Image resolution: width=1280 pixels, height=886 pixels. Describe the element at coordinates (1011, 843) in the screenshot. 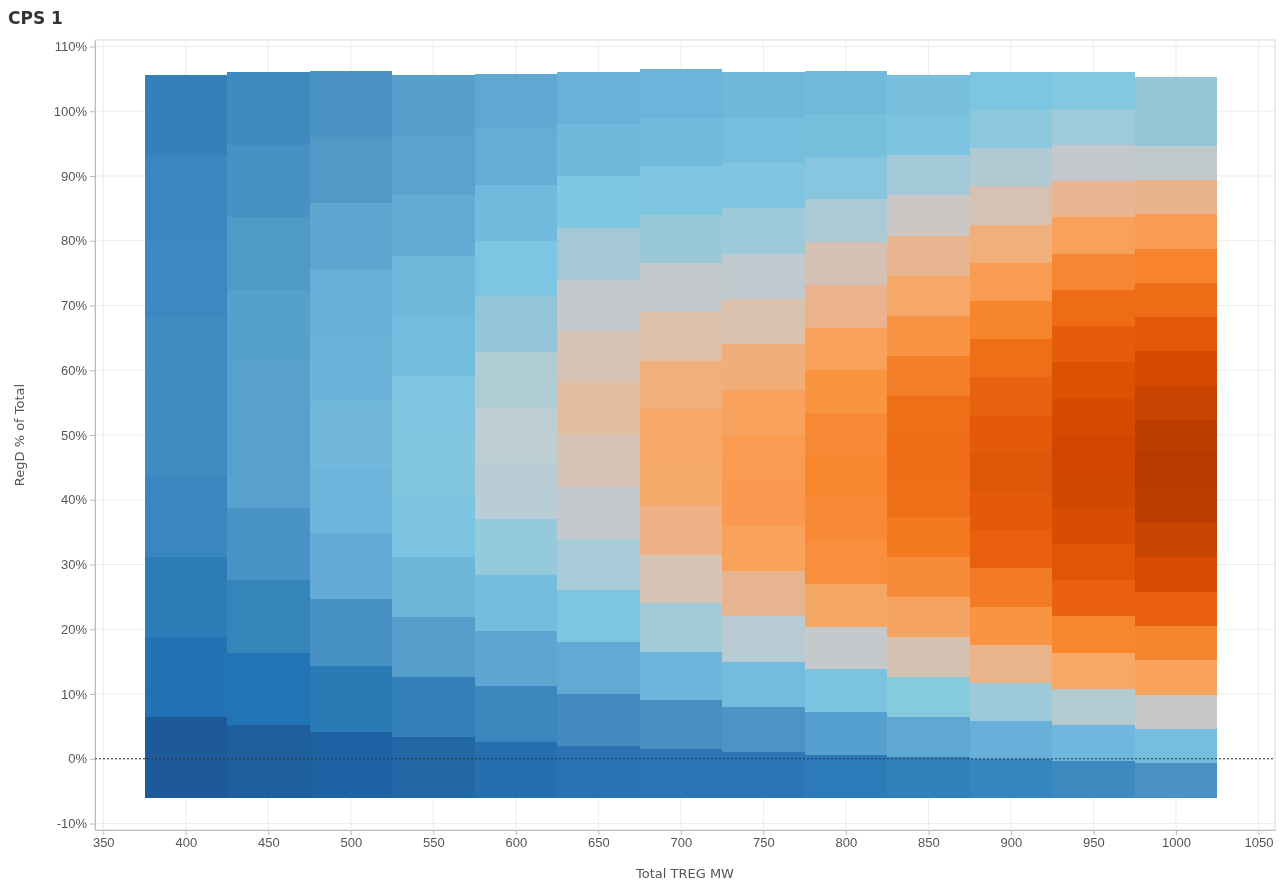

I see `x-tick-label: 900` at that location.